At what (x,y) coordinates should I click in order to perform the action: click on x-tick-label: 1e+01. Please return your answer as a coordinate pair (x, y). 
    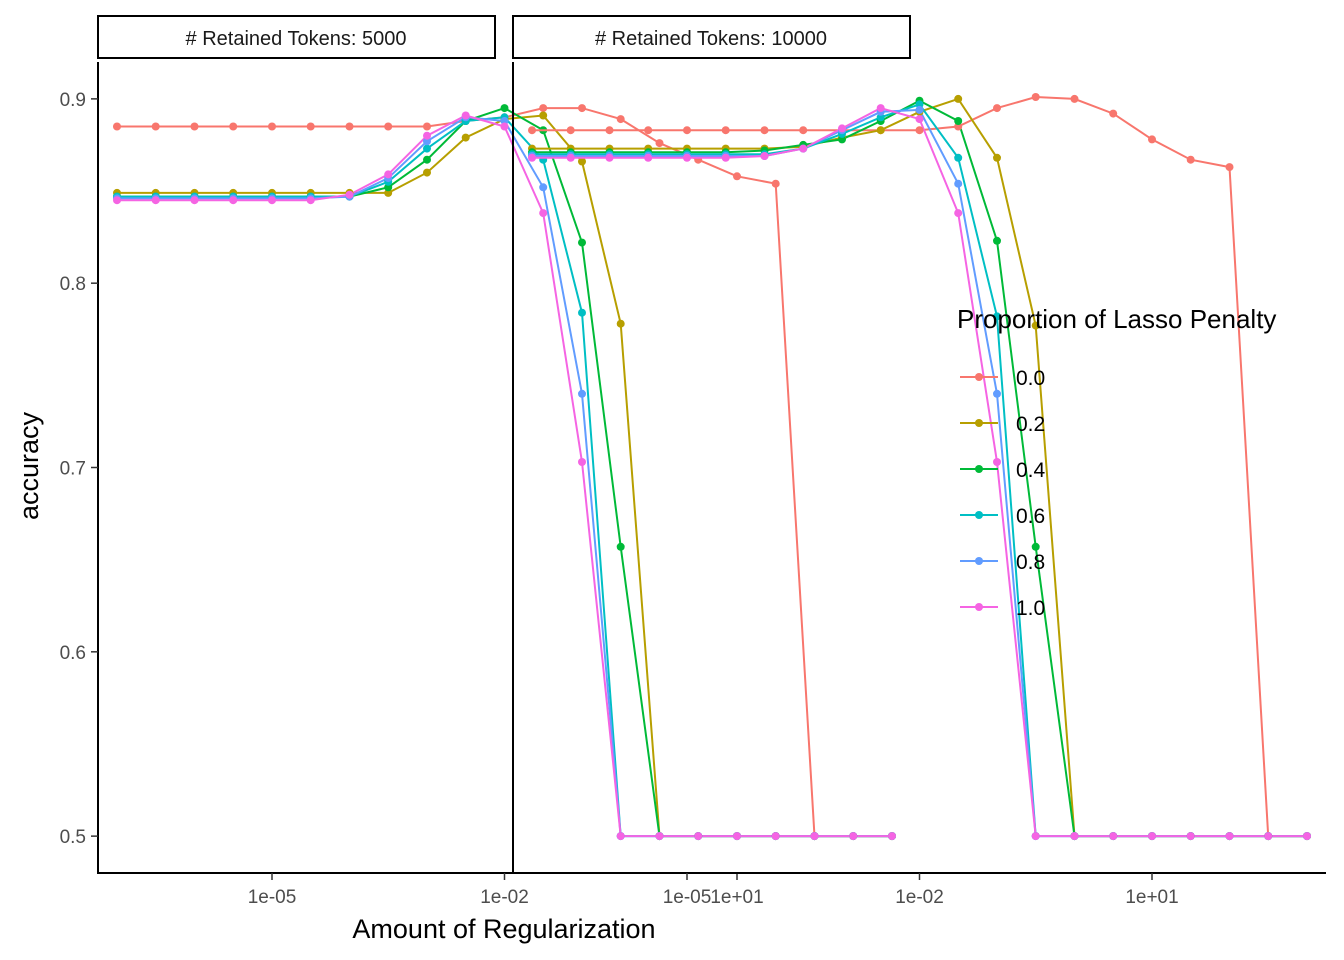
    Looking at the image, I should click on (736, 897).